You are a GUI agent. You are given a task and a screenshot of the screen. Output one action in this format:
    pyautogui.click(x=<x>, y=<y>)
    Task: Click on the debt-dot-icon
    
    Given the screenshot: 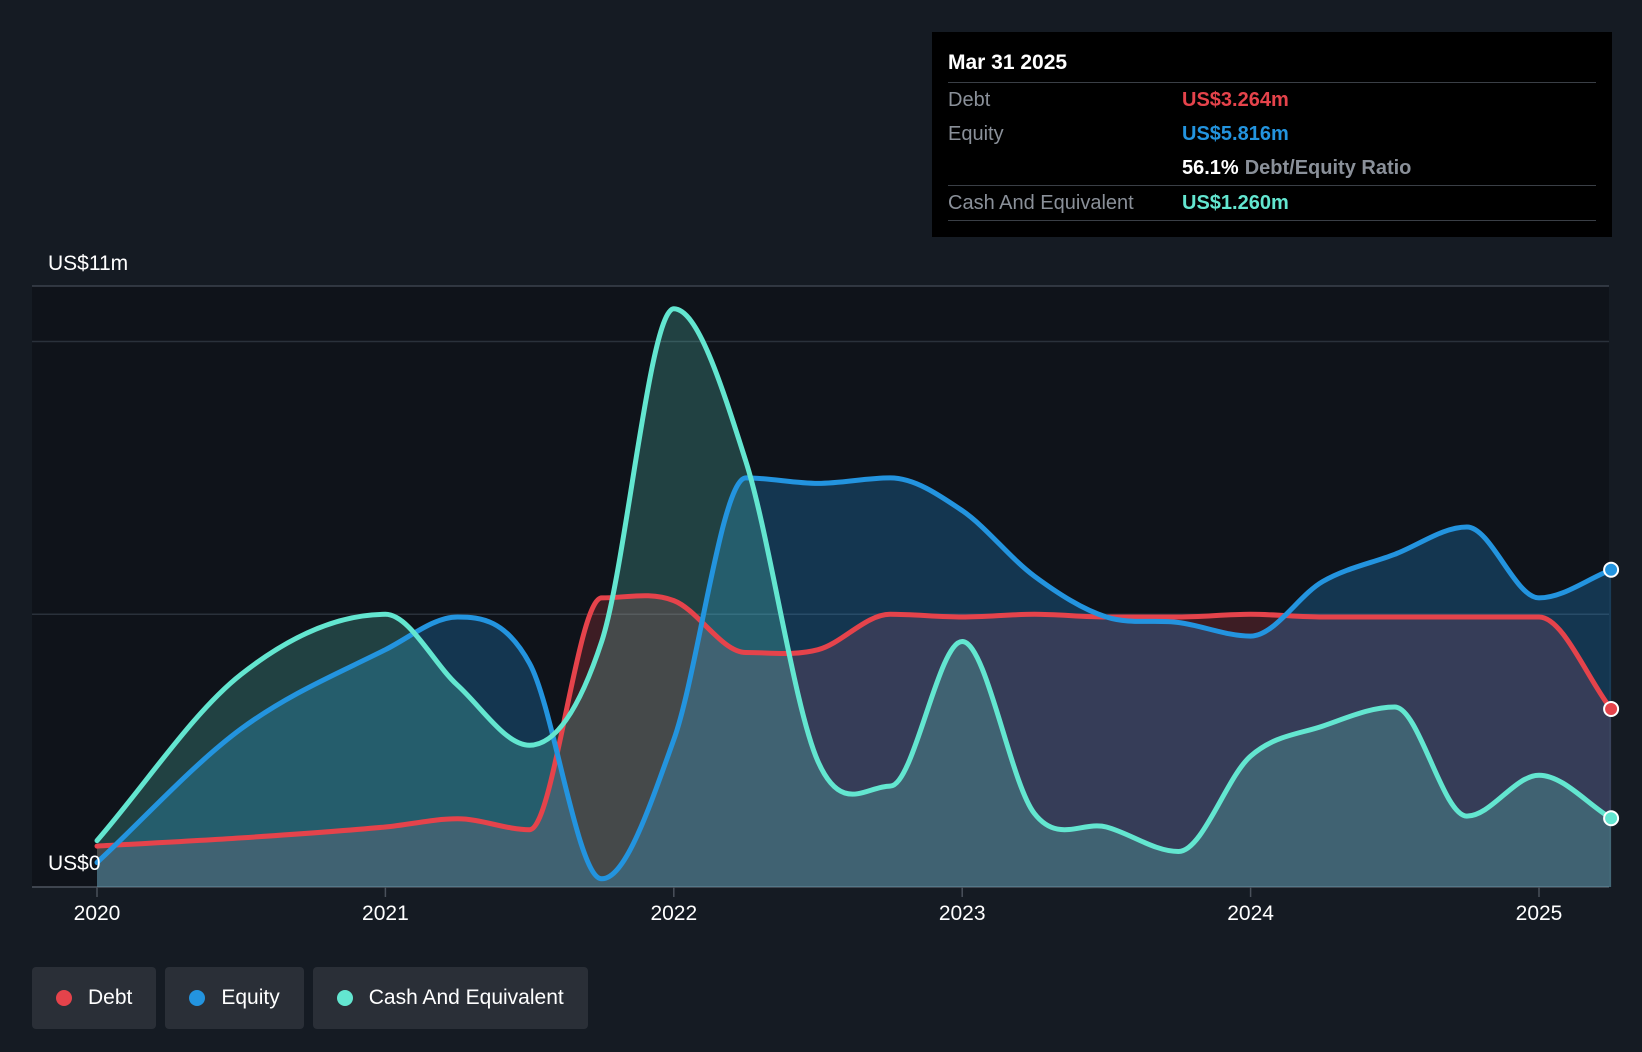 What is the action you would take?
    pyautogui.click(x=64, y=998)
    